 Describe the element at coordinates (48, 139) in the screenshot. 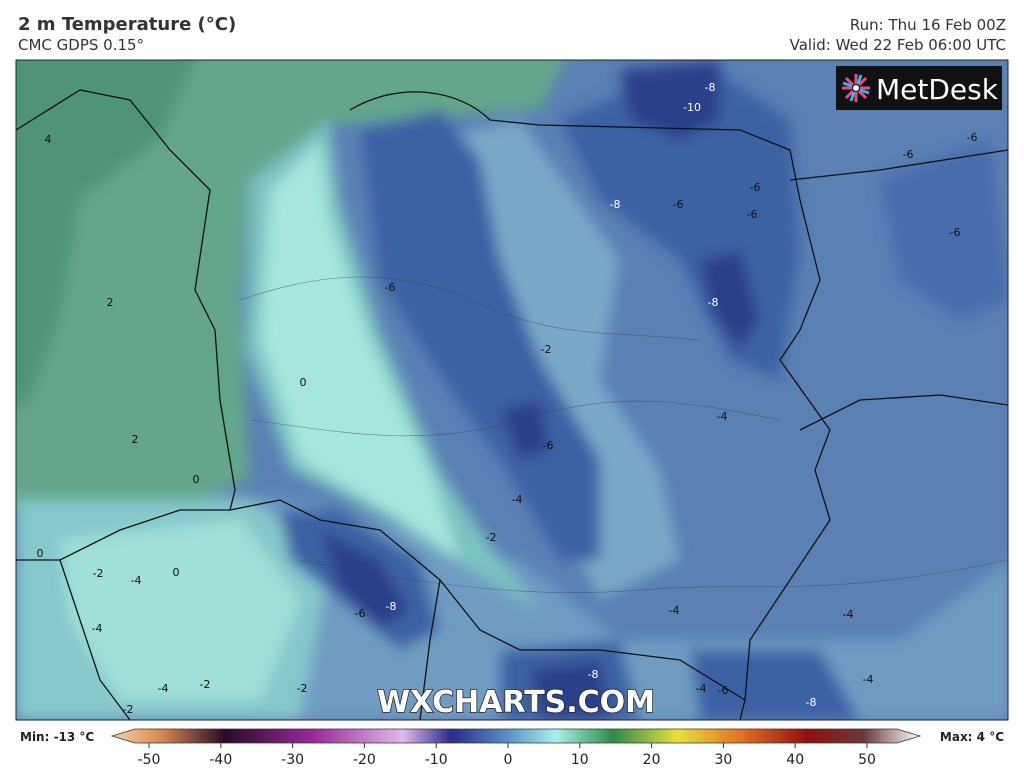

I see `contour-label: 4` at that location.